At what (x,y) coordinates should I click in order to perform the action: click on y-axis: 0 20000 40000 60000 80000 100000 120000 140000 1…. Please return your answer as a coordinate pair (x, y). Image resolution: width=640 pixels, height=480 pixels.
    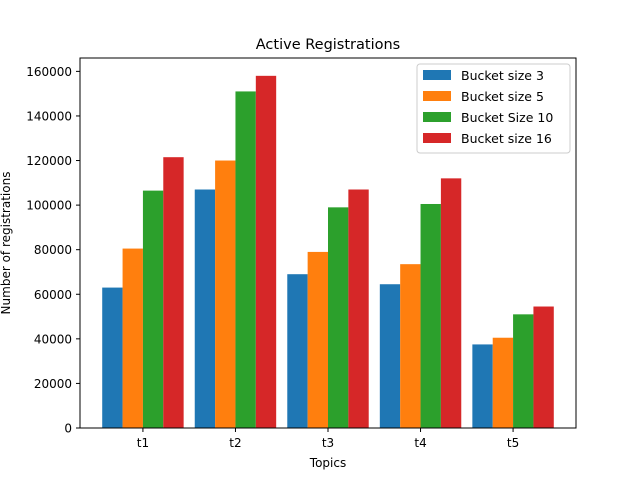
    Looking at the image, I should click on (53, 250).